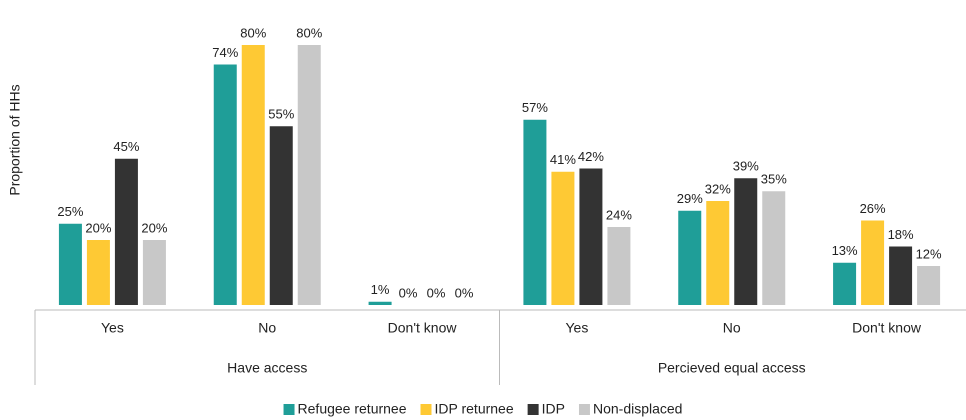 This screenshot has width=966, height=420. Describe the element at coordinates (474, 409) in the screenshot. I see `legend-label: IDP returnee` at that location.